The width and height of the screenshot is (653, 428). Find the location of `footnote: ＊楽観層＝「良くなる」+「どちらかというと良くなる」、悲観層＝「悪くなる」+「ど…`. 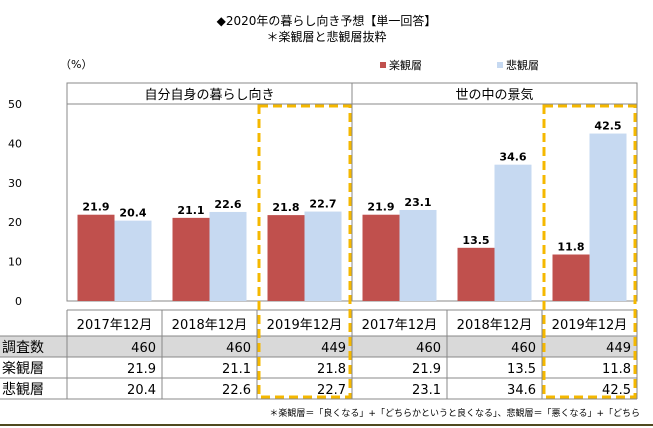

footnote: ＊楽観層＝「良くなる」+「どちらかというと良くなる」、悲観層＝「悪くなる」+「ど… is located at coordinates (454, 414).